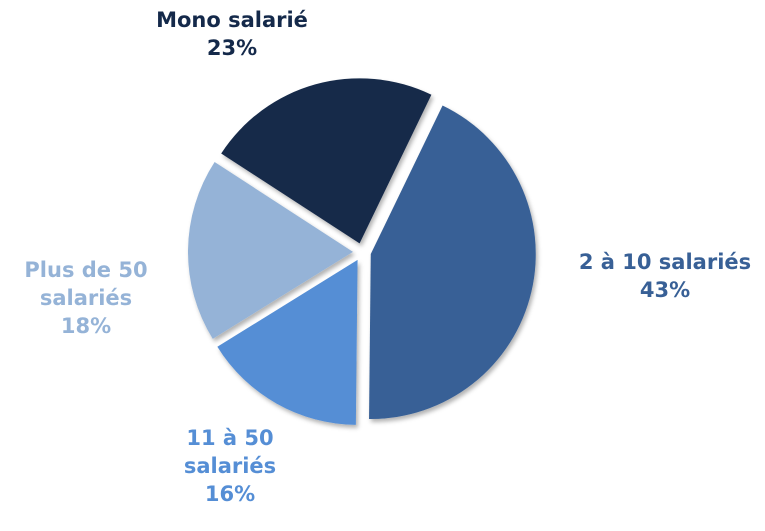  Describe the element at coordinates (86, 284) in the screenshot. I see `category-label: Plus de 50 salariés` at that location.